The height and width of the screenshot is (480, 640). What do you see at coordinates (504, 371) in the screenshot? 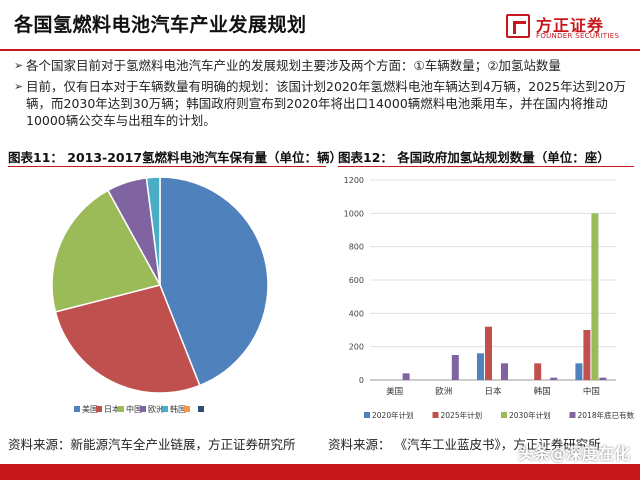
I see `bar-日本-2018年底已有数量` at bounding box center [504, 371].